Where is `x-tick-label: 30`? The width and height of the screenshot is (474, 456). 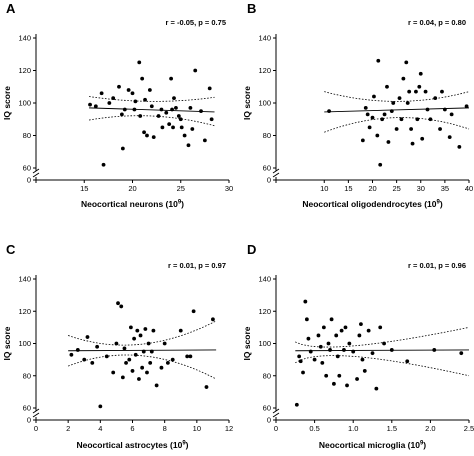
x-tick-label: 30 is located at coordinates (229, 188).